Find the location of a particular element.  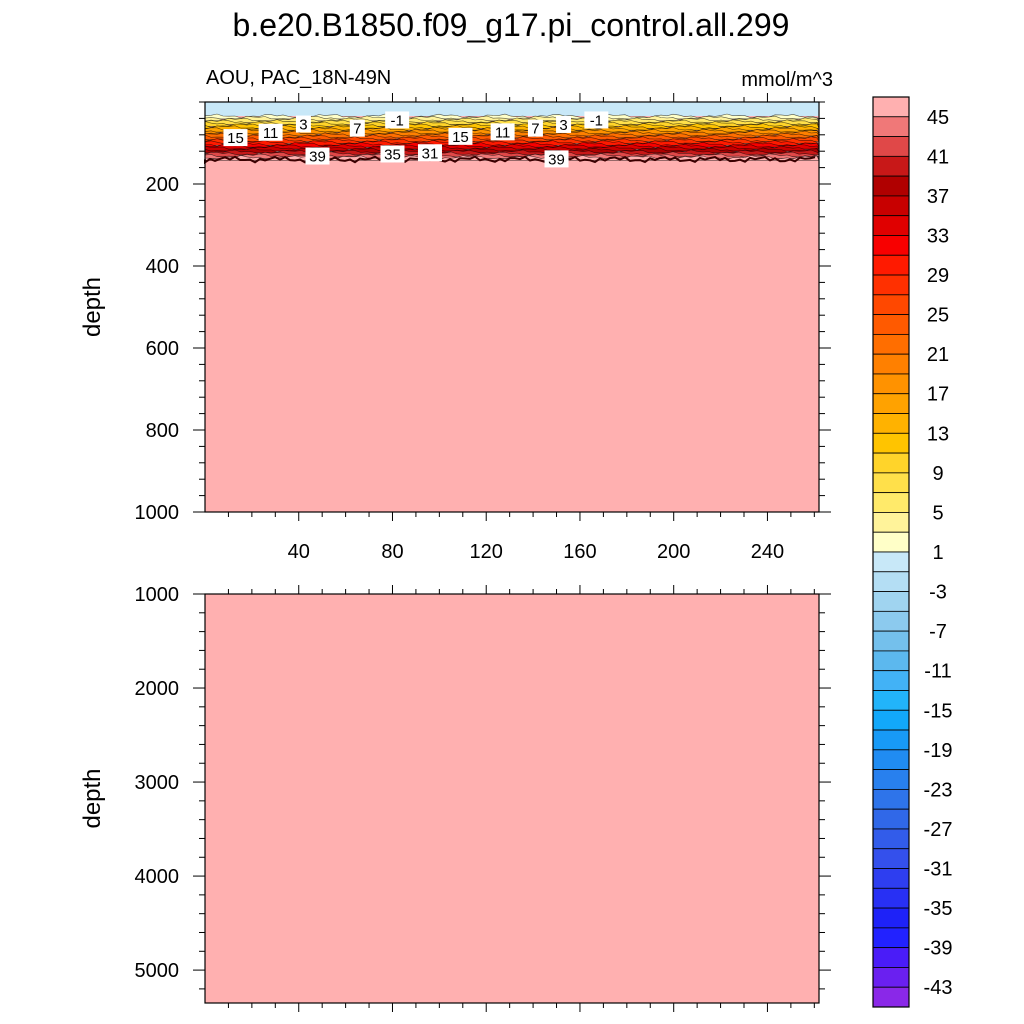

colorbar-tick-label: 1 is located at coordinates (937, 553).